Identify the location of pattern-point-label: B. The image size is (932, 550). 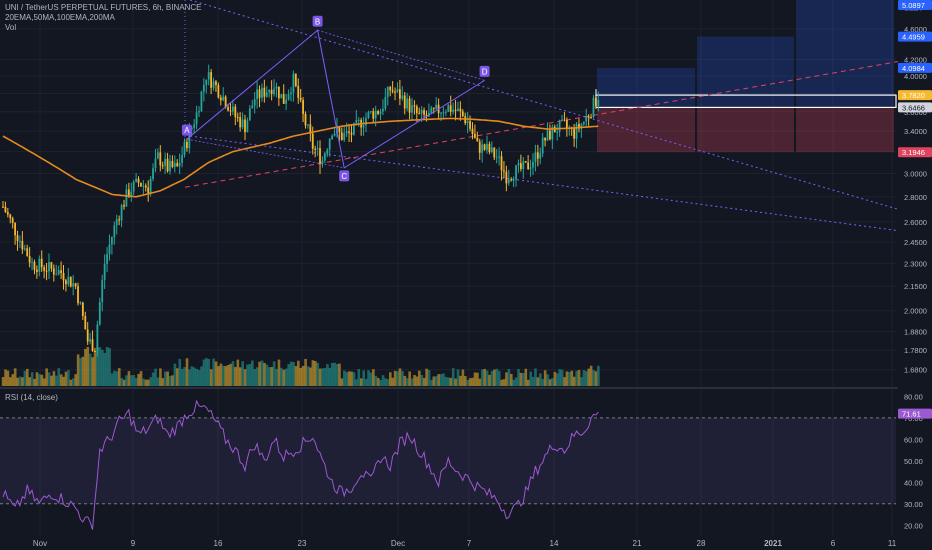
(317, 21).